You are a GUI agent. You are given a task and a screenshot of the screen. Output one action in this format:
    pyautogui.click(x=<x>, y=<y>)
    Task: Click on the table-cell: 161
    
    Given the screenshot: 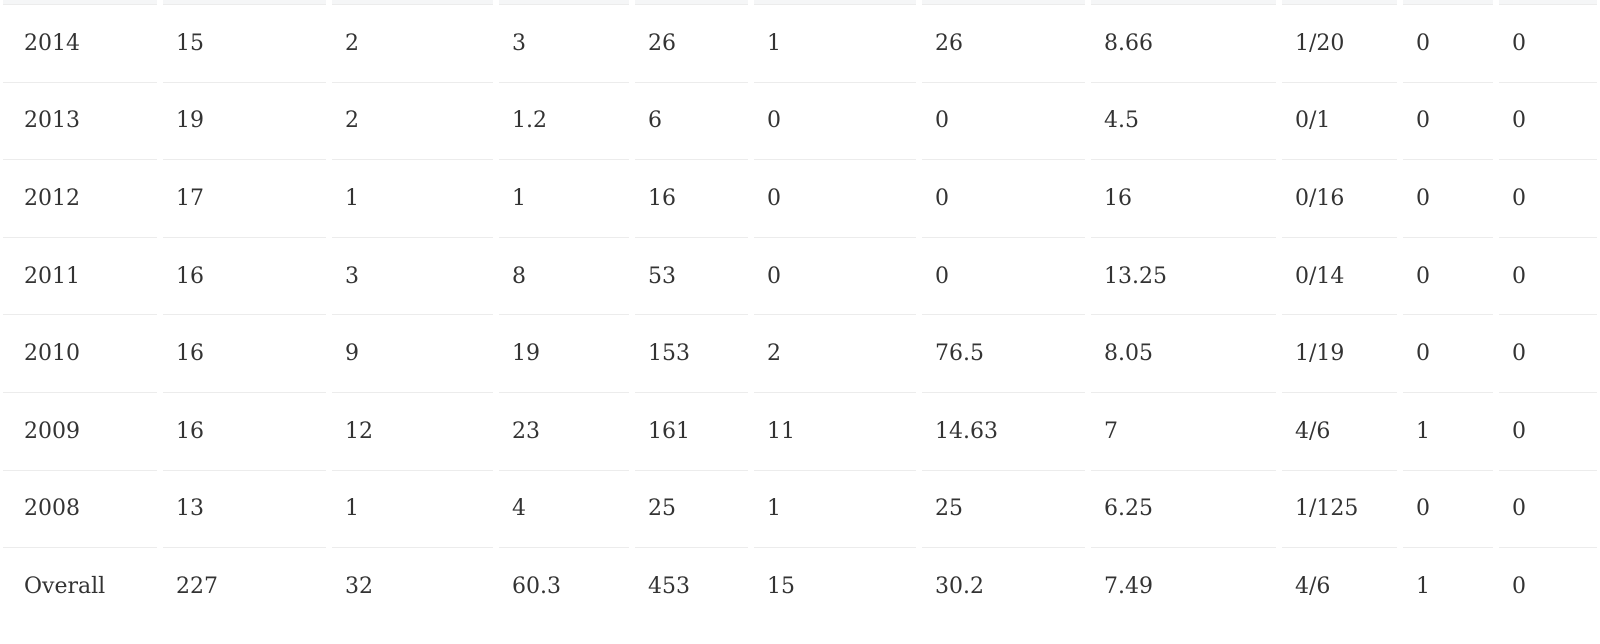 What is the action you would take?
    pyautogui.click(x=691, y=430)
    